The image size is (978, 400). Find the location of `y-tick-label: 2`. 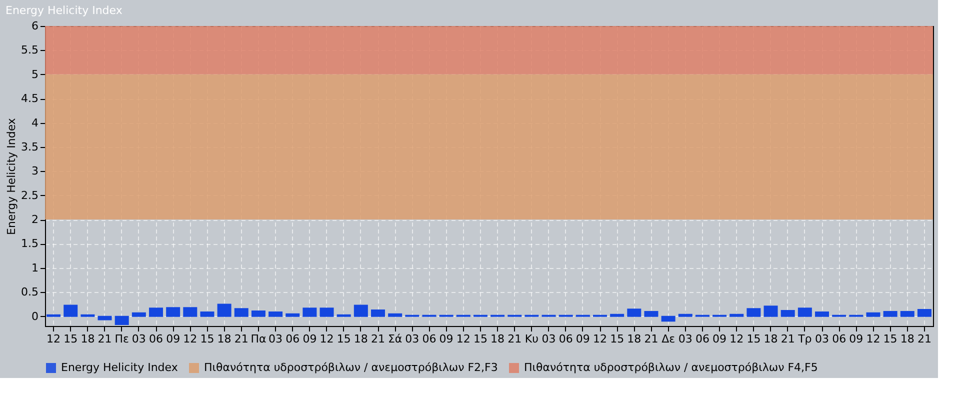

y-tick-label: 2 is located at coordinates (35, 219).